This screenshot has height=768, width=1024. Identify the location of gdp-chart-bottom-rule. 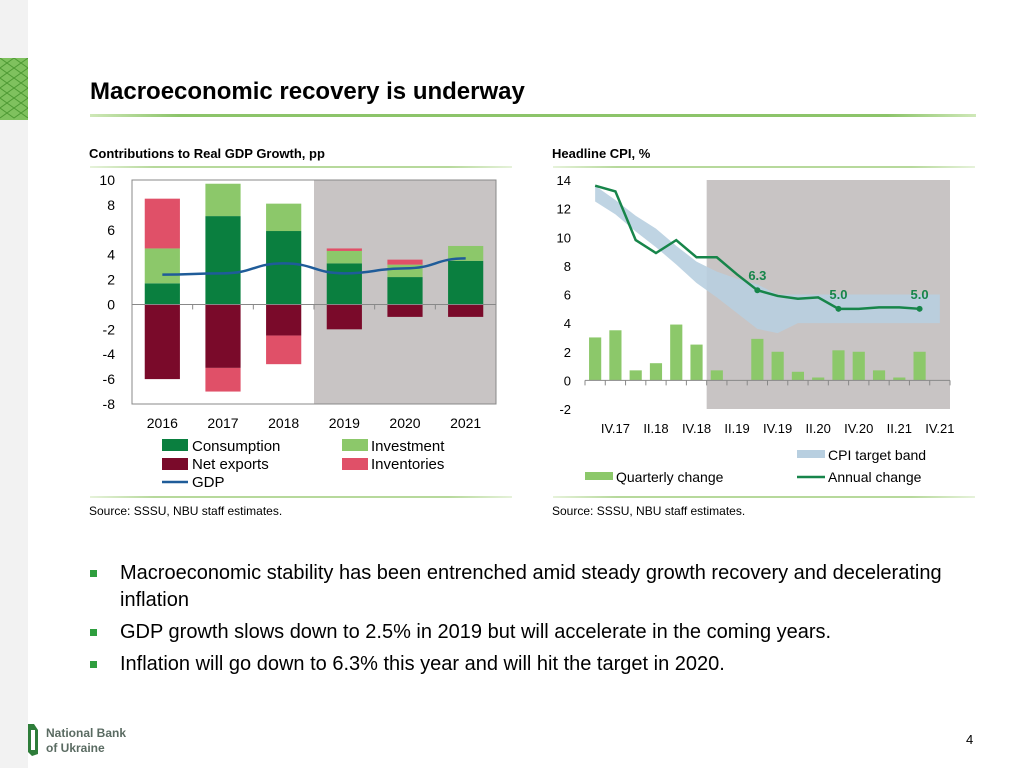
(301, 497).